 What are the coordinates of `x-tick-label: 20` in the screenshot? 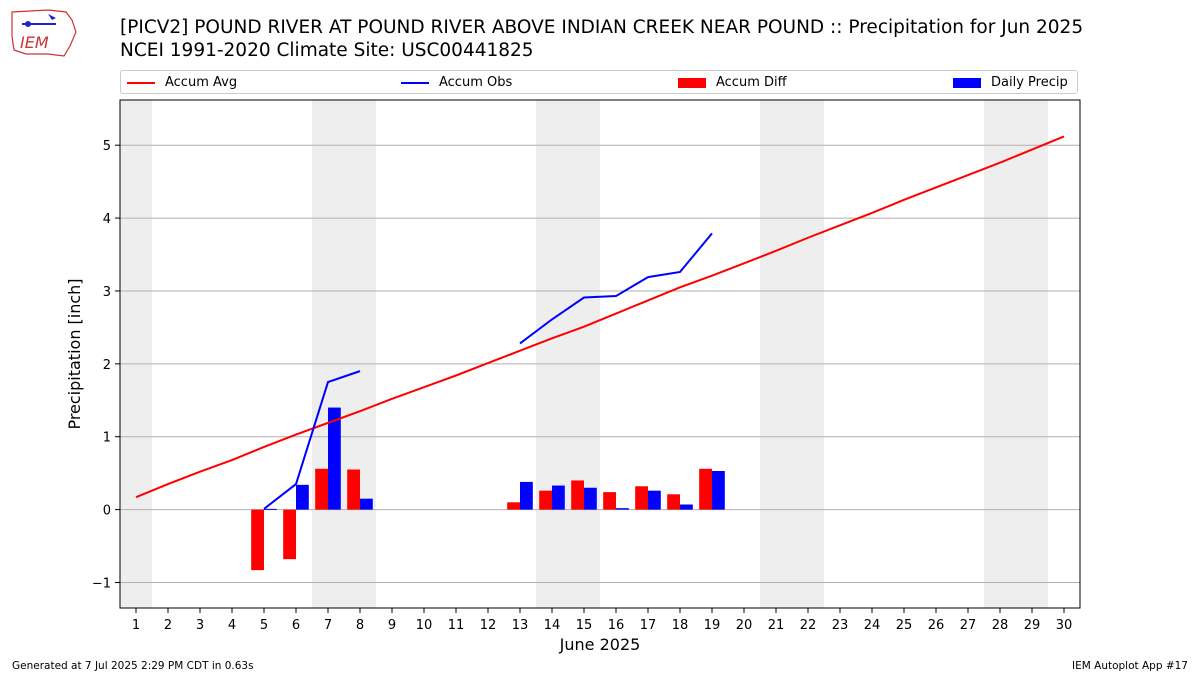 It's located at (744, 625).